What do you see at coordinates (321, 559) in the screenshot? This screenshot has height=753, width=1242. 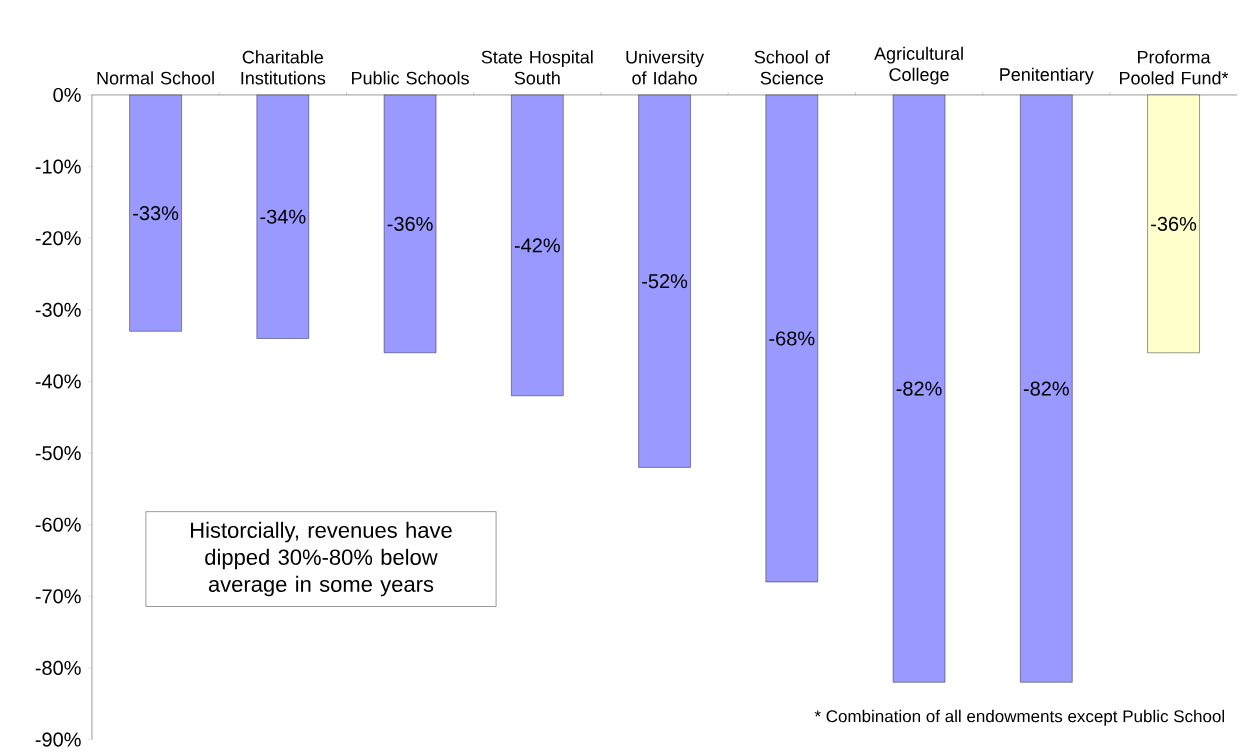 I see `annotation: Historcially, revenues have dipped 30%-80% below average in some years` at bounding box center [321, 559].